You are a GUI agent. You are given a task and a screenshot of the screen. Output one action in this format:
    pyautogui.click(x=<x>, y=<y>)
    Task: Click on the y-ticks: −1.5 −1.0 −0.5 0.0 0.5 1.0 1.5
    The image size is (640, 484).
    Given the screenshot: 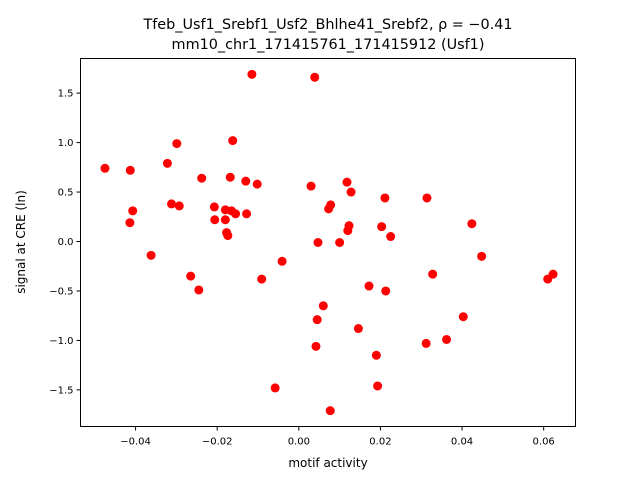 What is the action you would take?
    pyautogui.click(x=65, y=242)
    